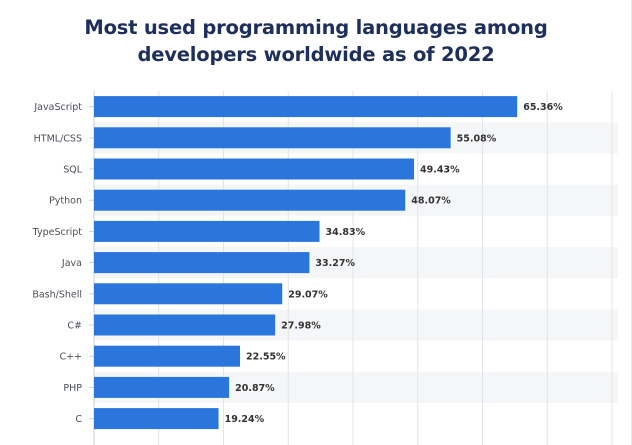 The height and width of the screenshot is (445, 632). I want to click on value-label: 22.55%, so click(266, 357).